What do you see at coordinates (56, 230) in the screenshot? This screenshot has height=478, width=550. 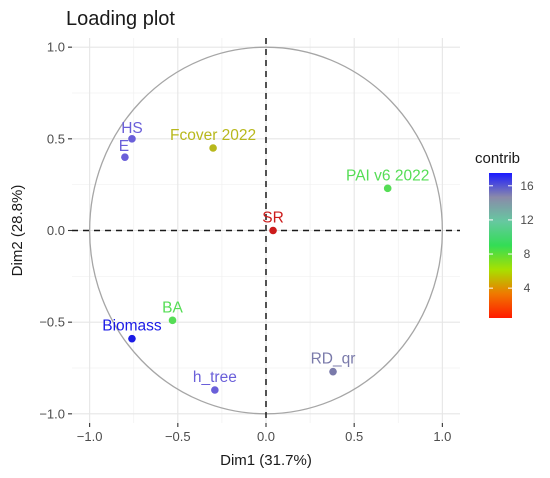 I see `y-tick-label: 0.0` at bounding box center [56, 230].